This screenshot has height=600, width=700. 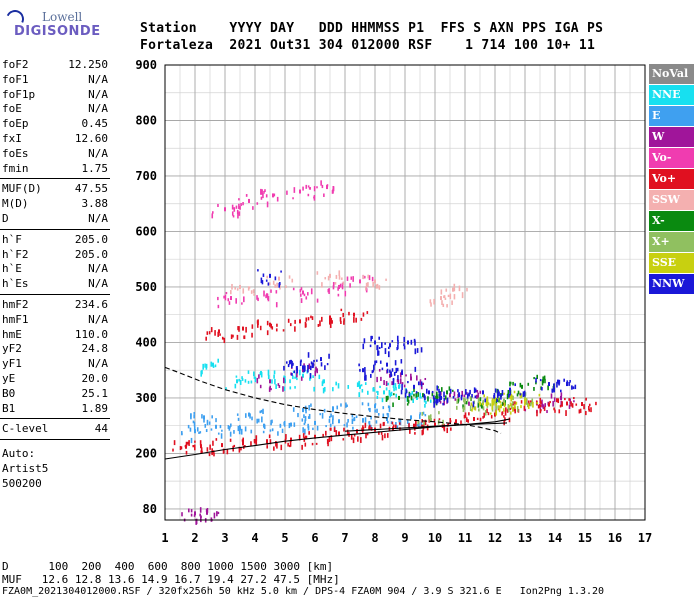 What do you see at coordinates (55, 364) in the screenshot?
I see `param-row: yF1 N/A` at bounding box center [55, 364].